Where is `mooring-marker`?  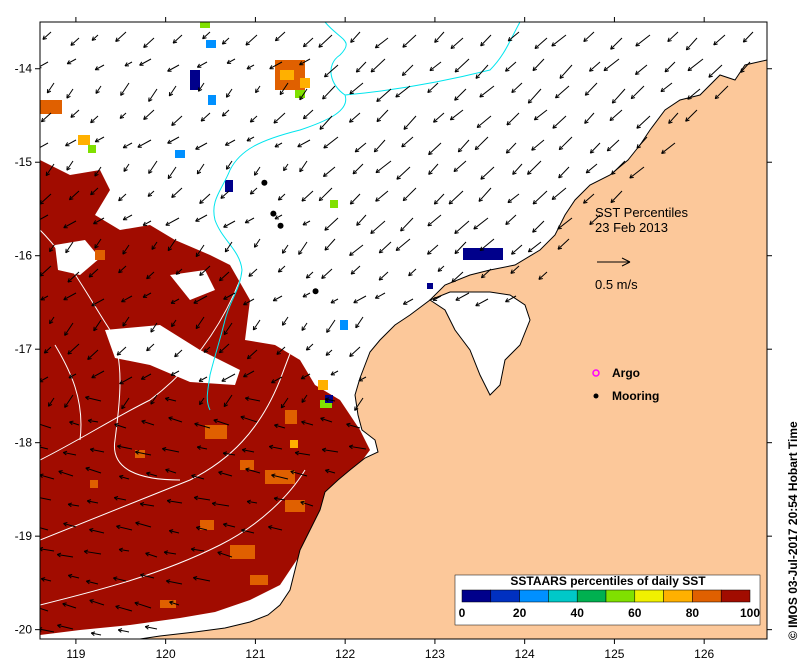 mooring-marker is located at coordinates (273, 213).